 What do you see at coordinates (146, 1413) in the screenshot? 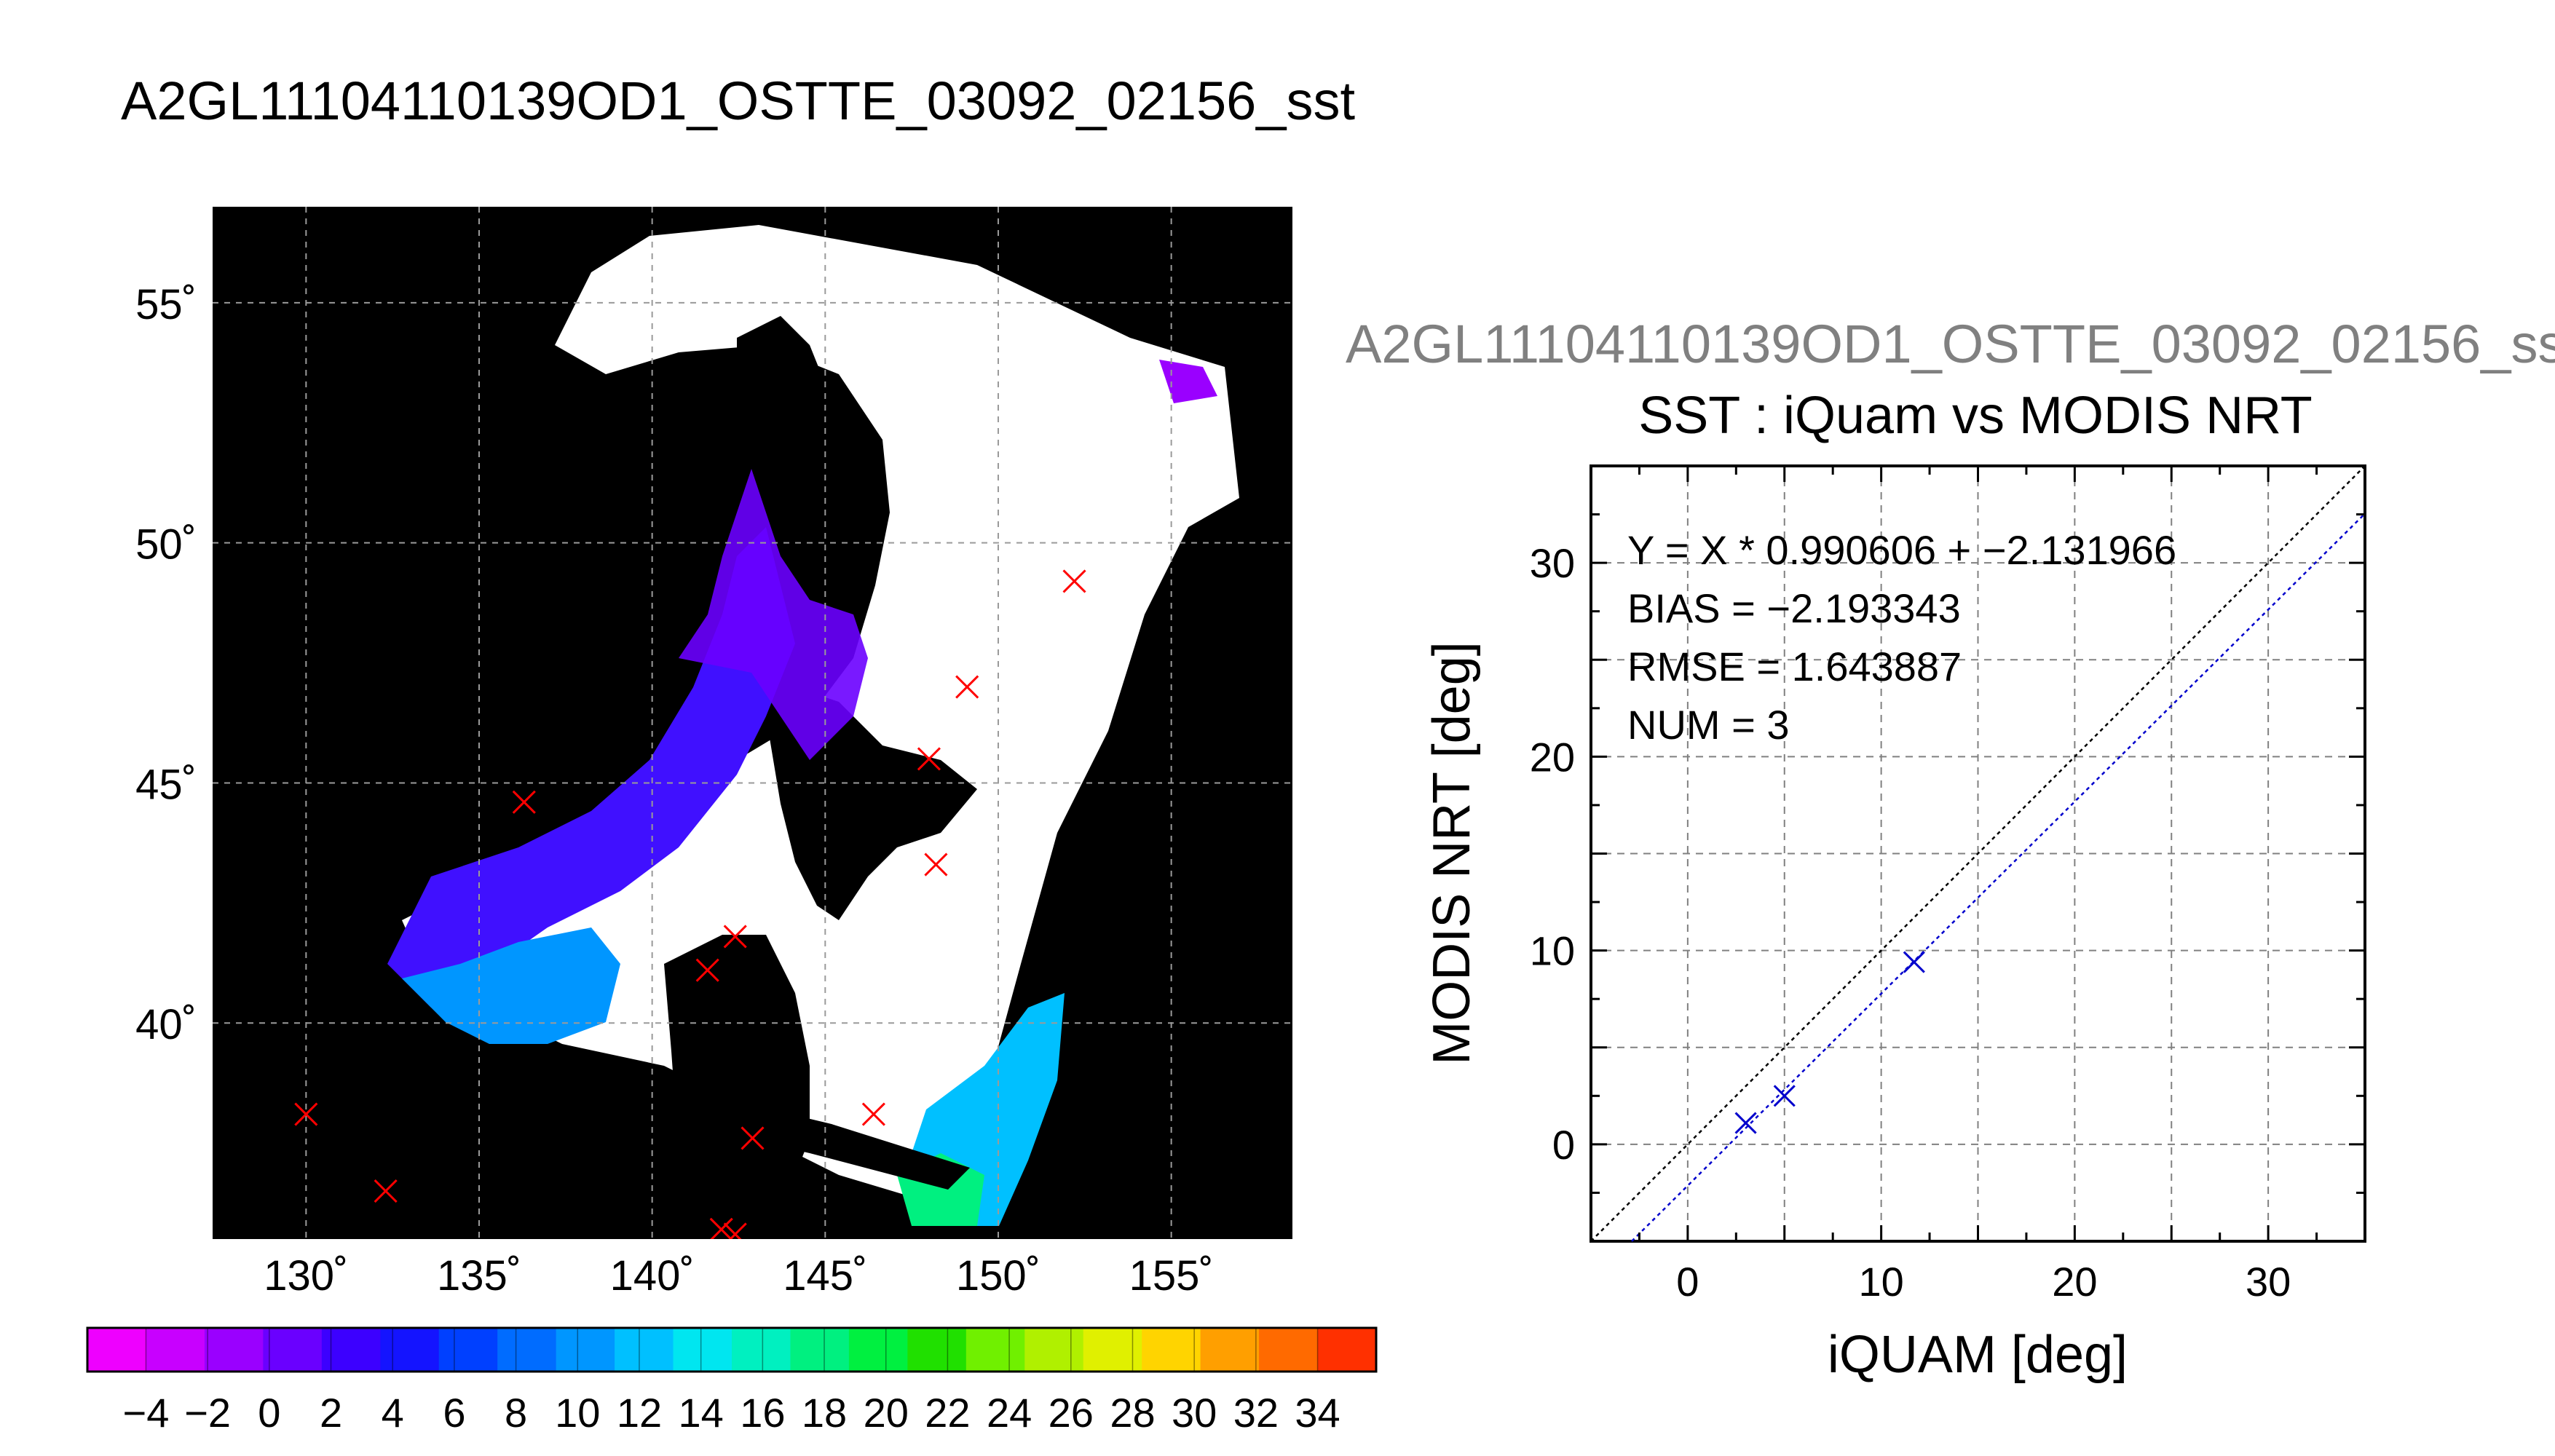
I see `colorbar-tick-label: −4` at bounding box center [146, 1413].